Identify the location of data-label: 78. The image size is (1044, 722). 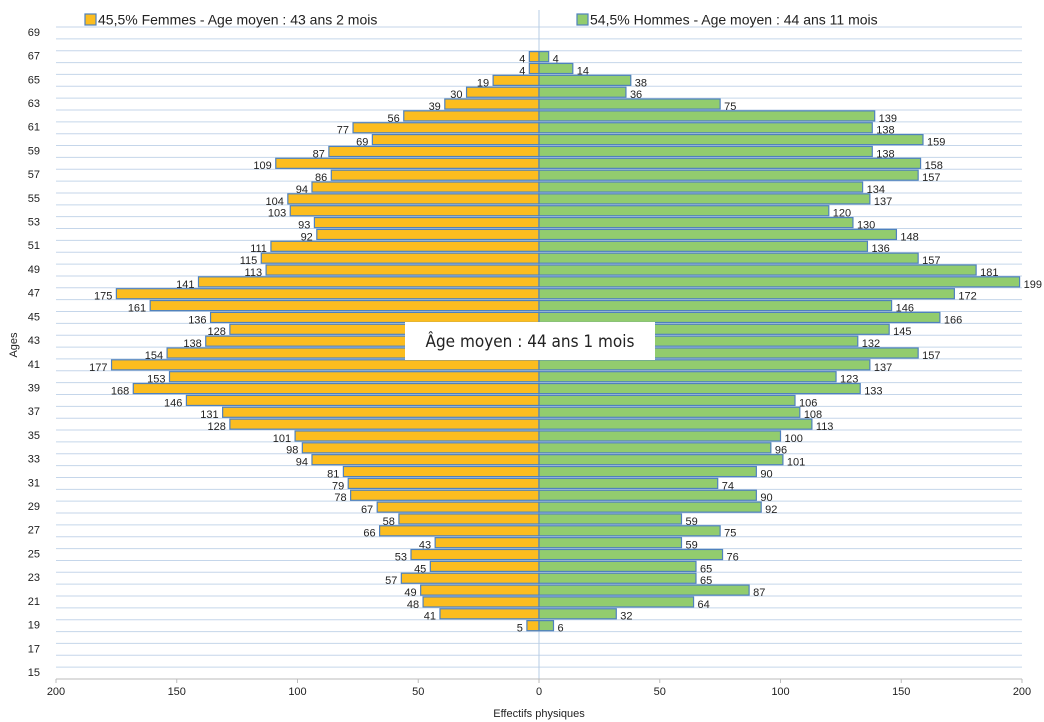
(340, 498).